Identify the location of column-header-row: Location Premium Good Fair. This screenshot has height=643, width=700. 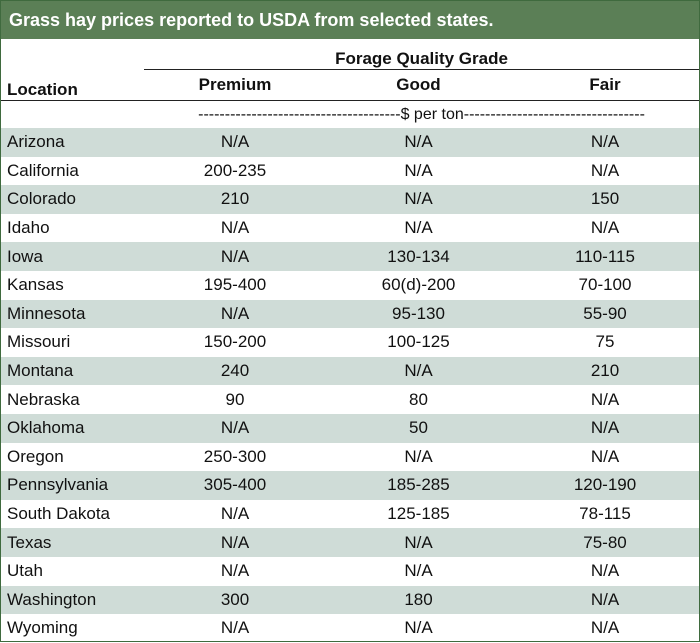
(350, 85).